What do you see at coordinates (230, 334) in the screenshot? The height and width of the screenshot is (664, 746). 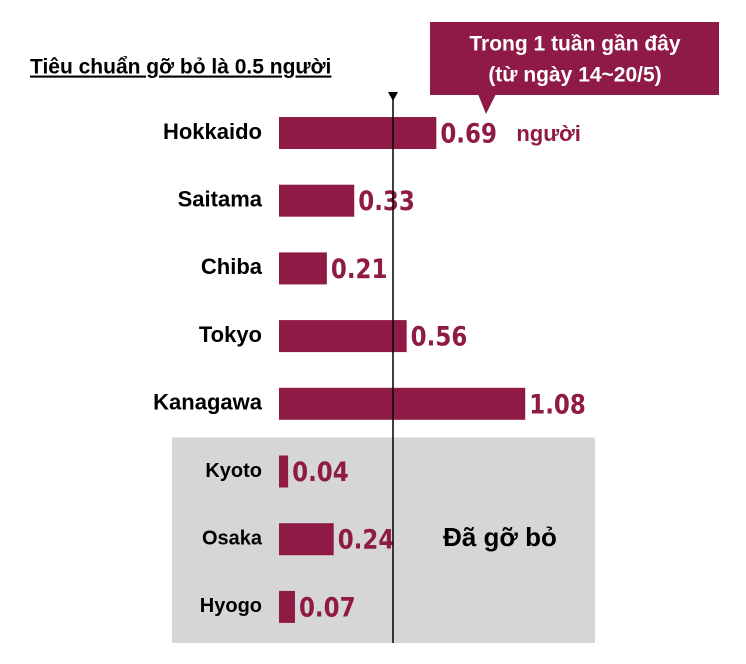 I see `category-label: Tokyo` at bounding box center [230, 334].